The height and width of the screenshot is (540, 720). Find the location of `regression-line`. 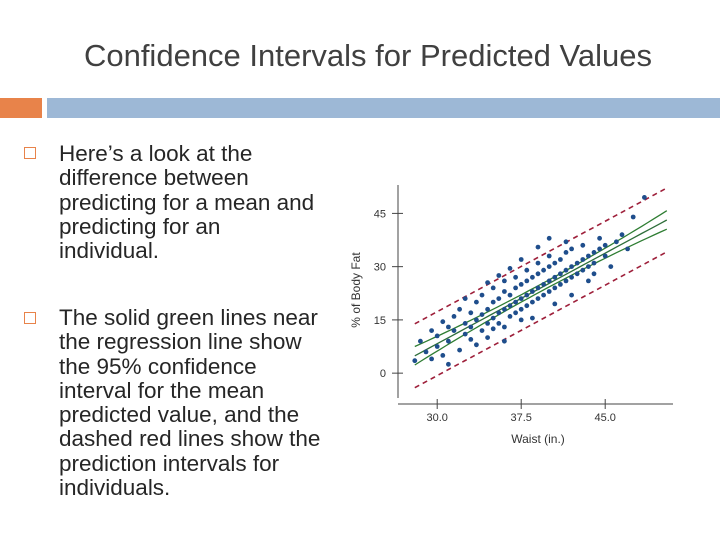

regression-line is located at coordinates (541, 288).